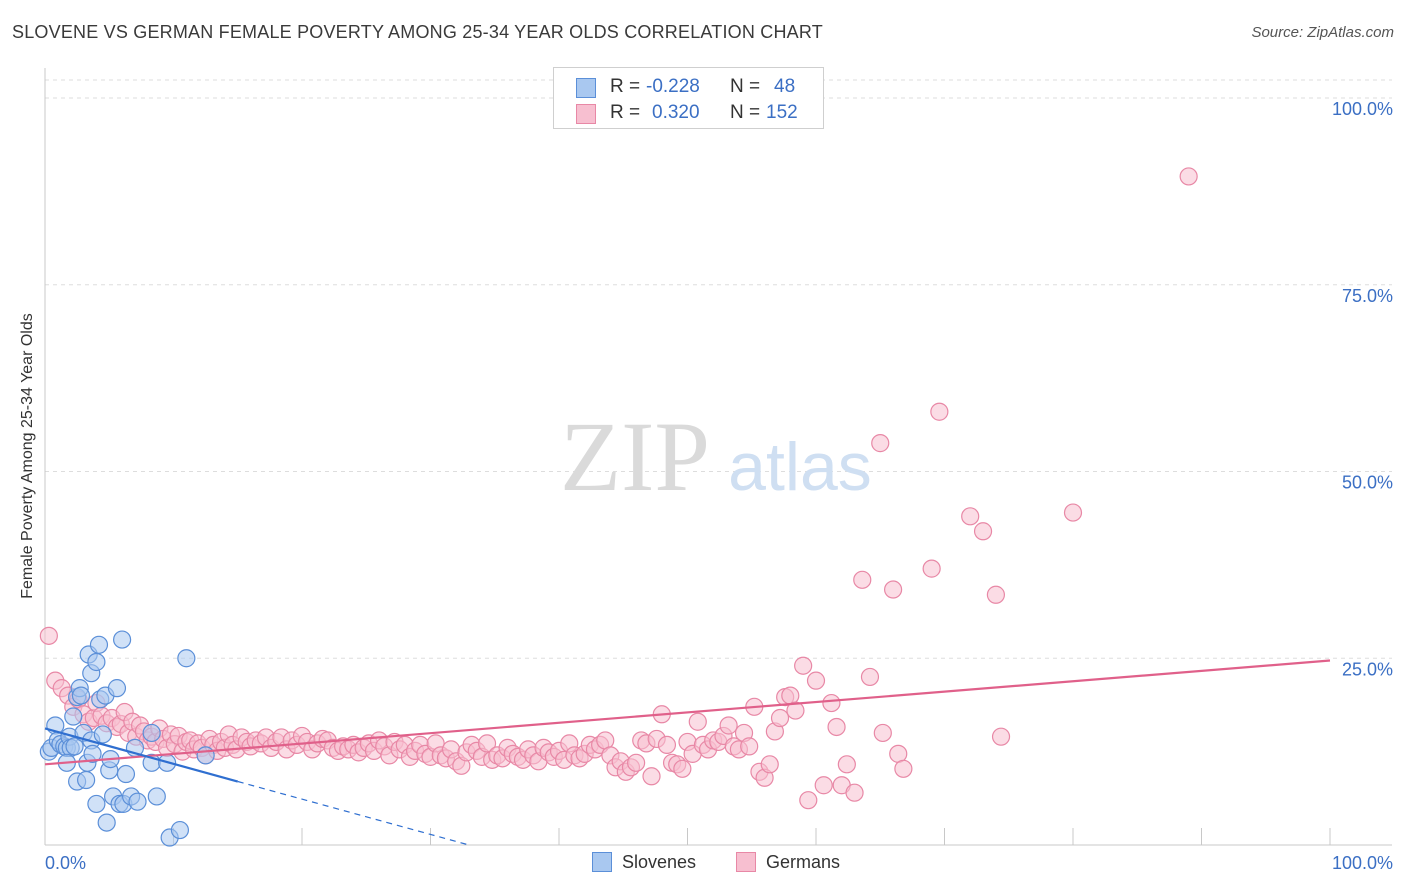  I want to click on germans-legend-swatch, so click(746, 862).